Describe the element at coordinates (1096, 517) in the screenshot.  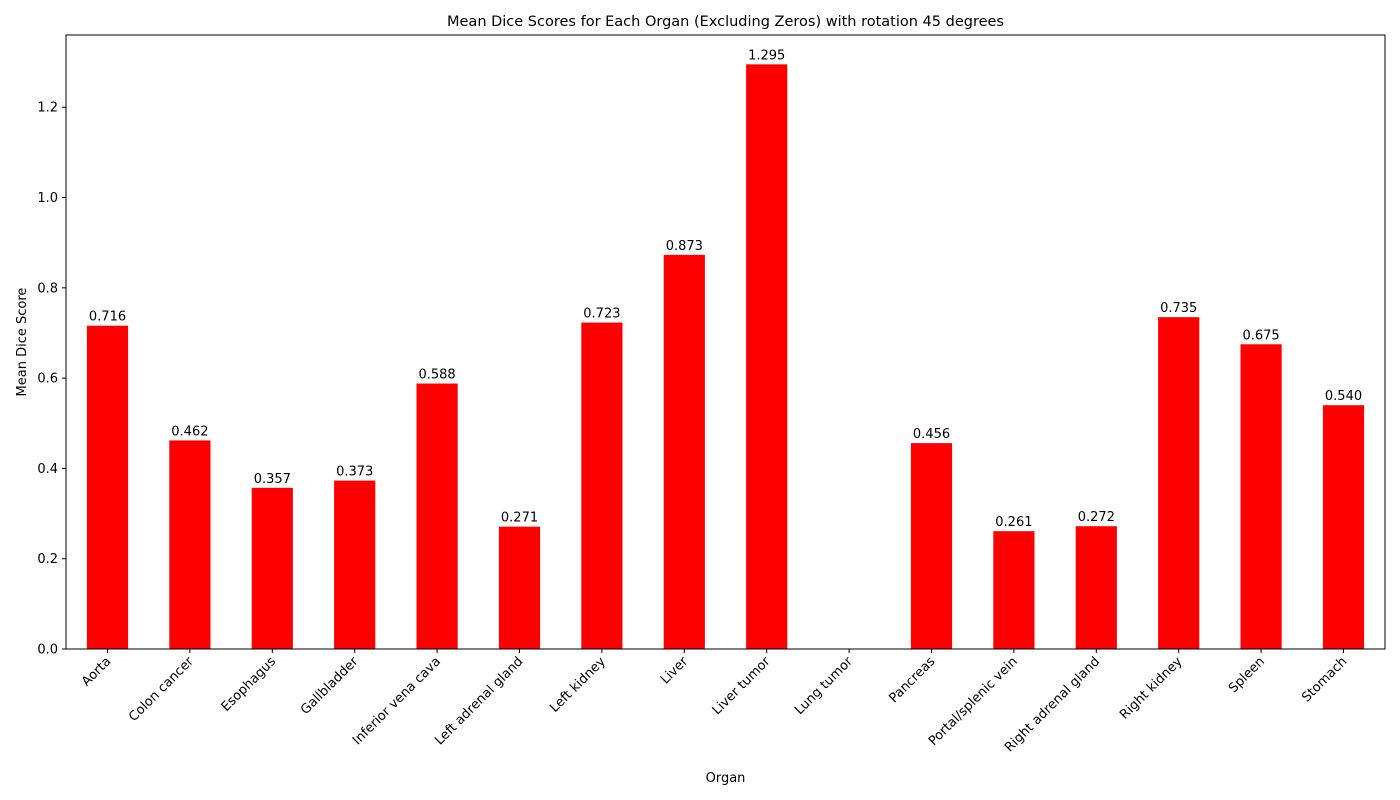
I see `bar-value-label: 0.272` at that location.